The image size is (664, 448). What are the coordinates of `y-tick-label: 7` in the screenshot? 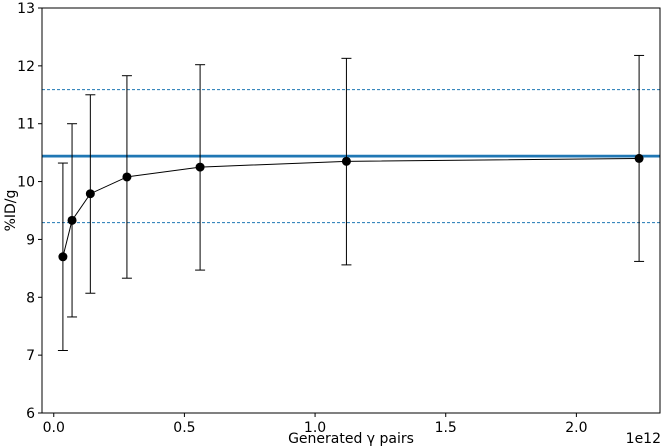 It's located at (30, 356).